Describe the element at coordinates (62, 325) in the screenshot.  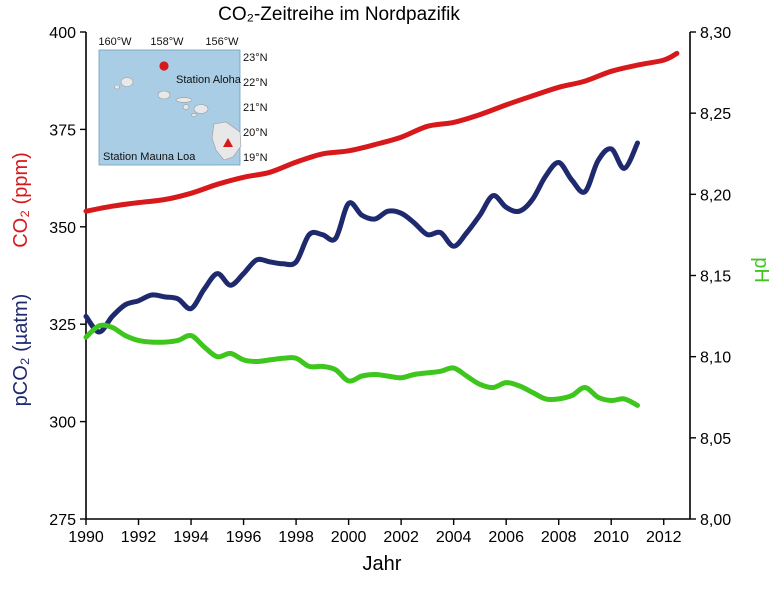
I see `left-tick-label-325: 325` at that location.